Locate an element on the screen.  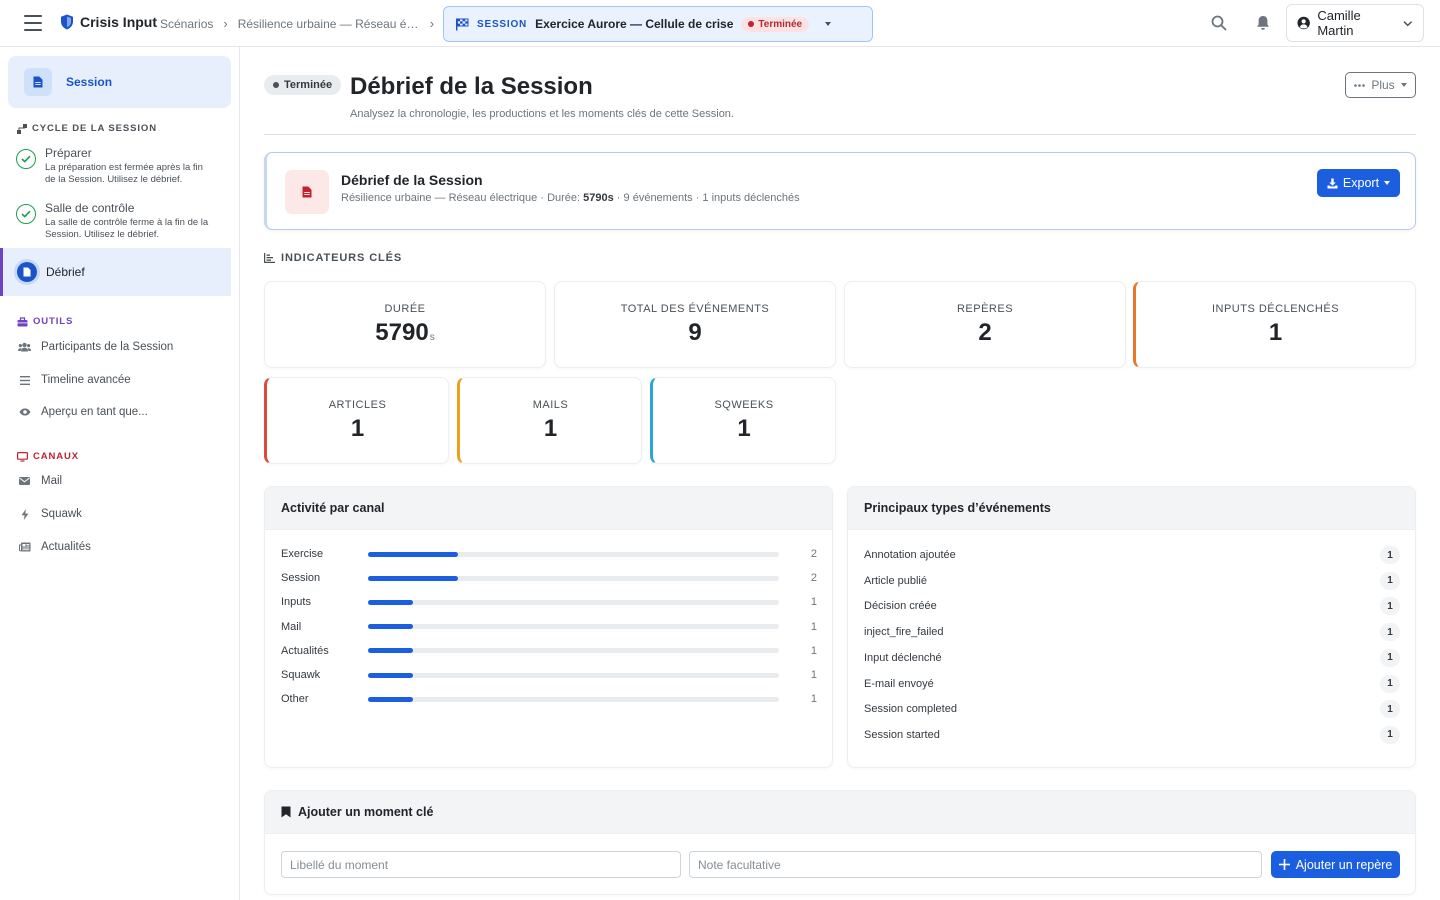
panel-title: Principaux types d’événements is located at coordinates (1131, 508).